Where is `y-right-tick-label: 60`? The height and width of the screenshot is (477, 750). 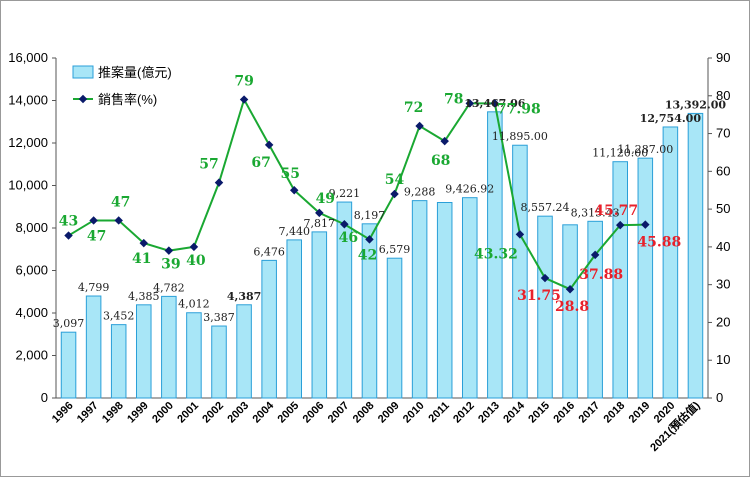
y-right-tick-label: 60 is located at coordinates (723, 170).